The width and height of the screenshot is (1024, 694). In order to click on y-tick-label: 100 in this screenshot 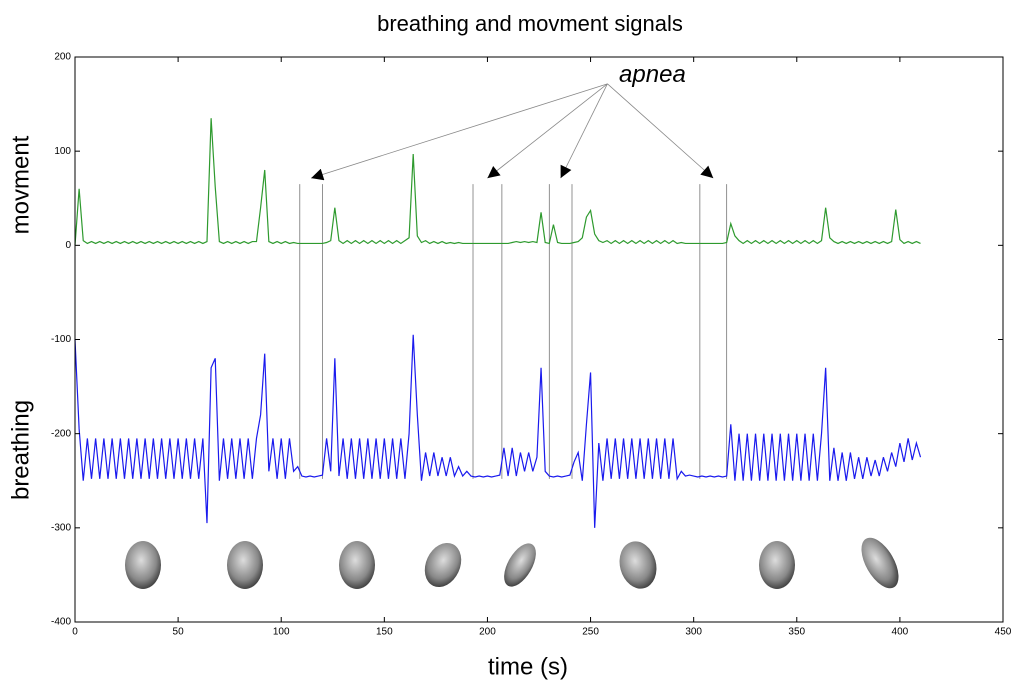, I will do `click(62, 151)`.